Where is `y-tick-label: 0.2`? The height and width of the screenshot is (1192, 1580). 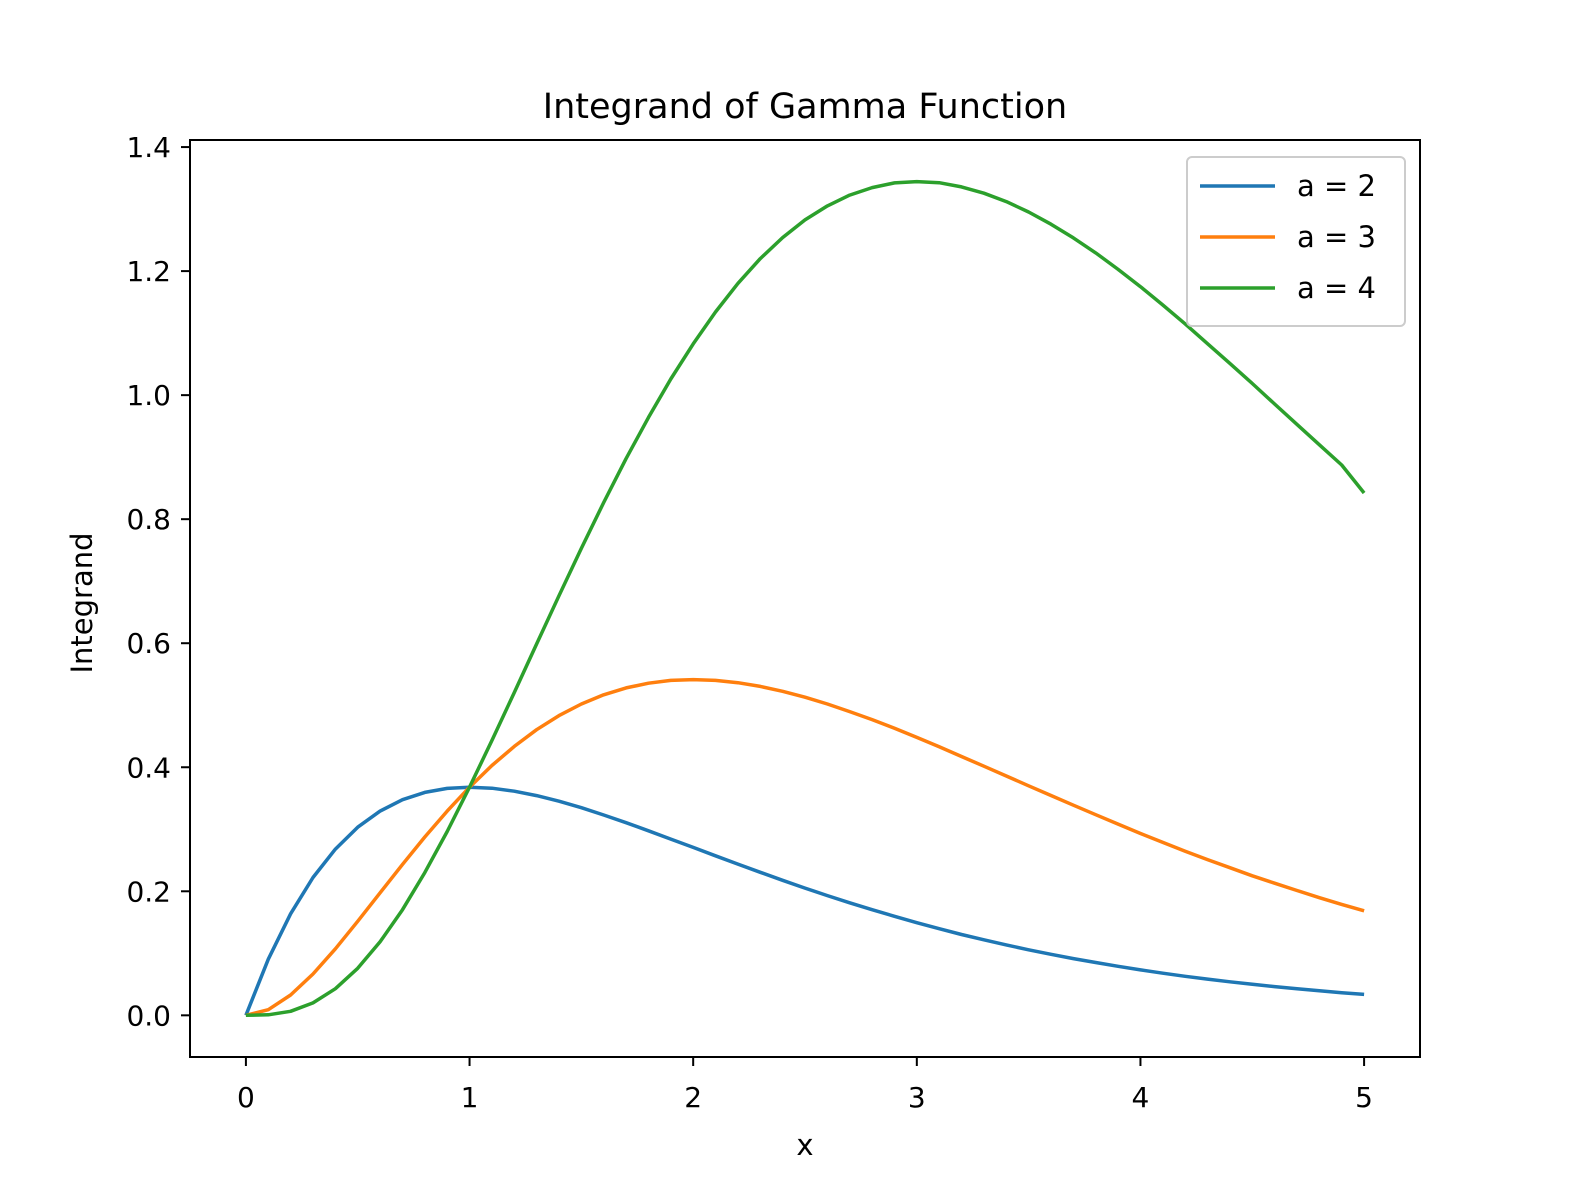 y-tick-label: 0.2 is located at coordinates (148, 891).